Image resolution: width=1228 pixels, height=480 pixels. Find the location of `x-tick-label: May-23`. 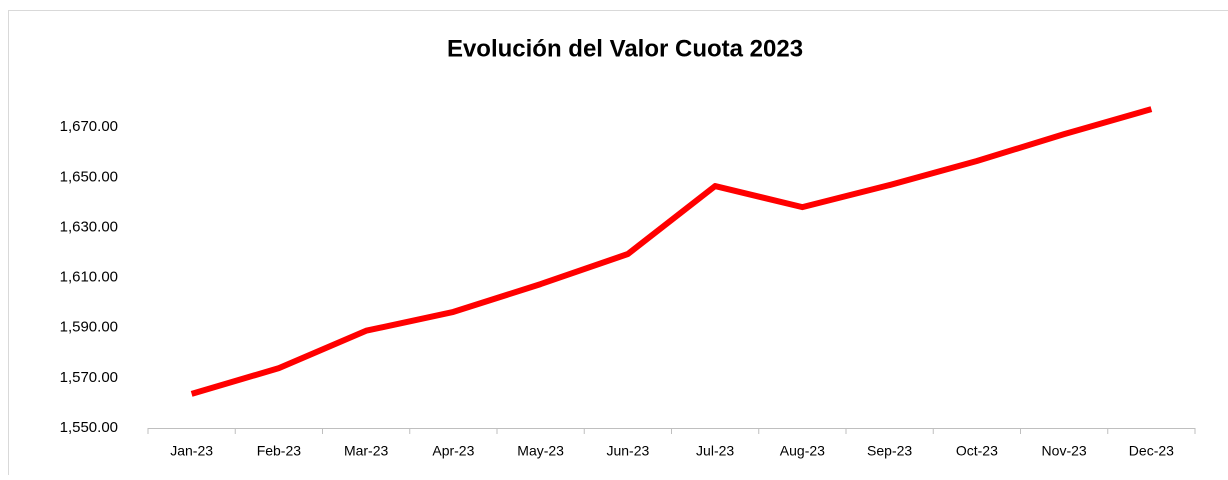

x-tick-label: May-23 is located at coordinates (540, 451).